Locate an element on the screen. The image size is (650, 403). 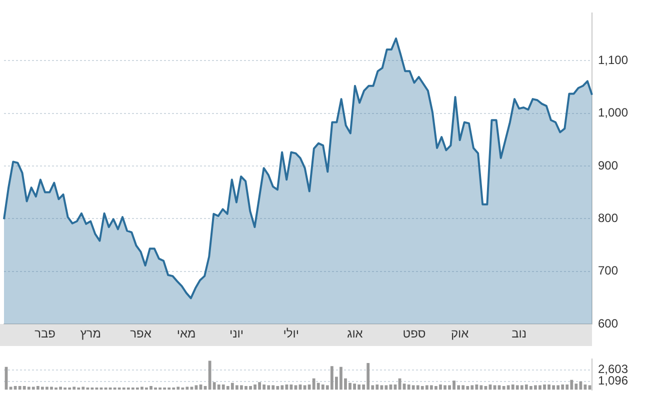
y-tick-label: 600 is located at coordinates (608, 323).